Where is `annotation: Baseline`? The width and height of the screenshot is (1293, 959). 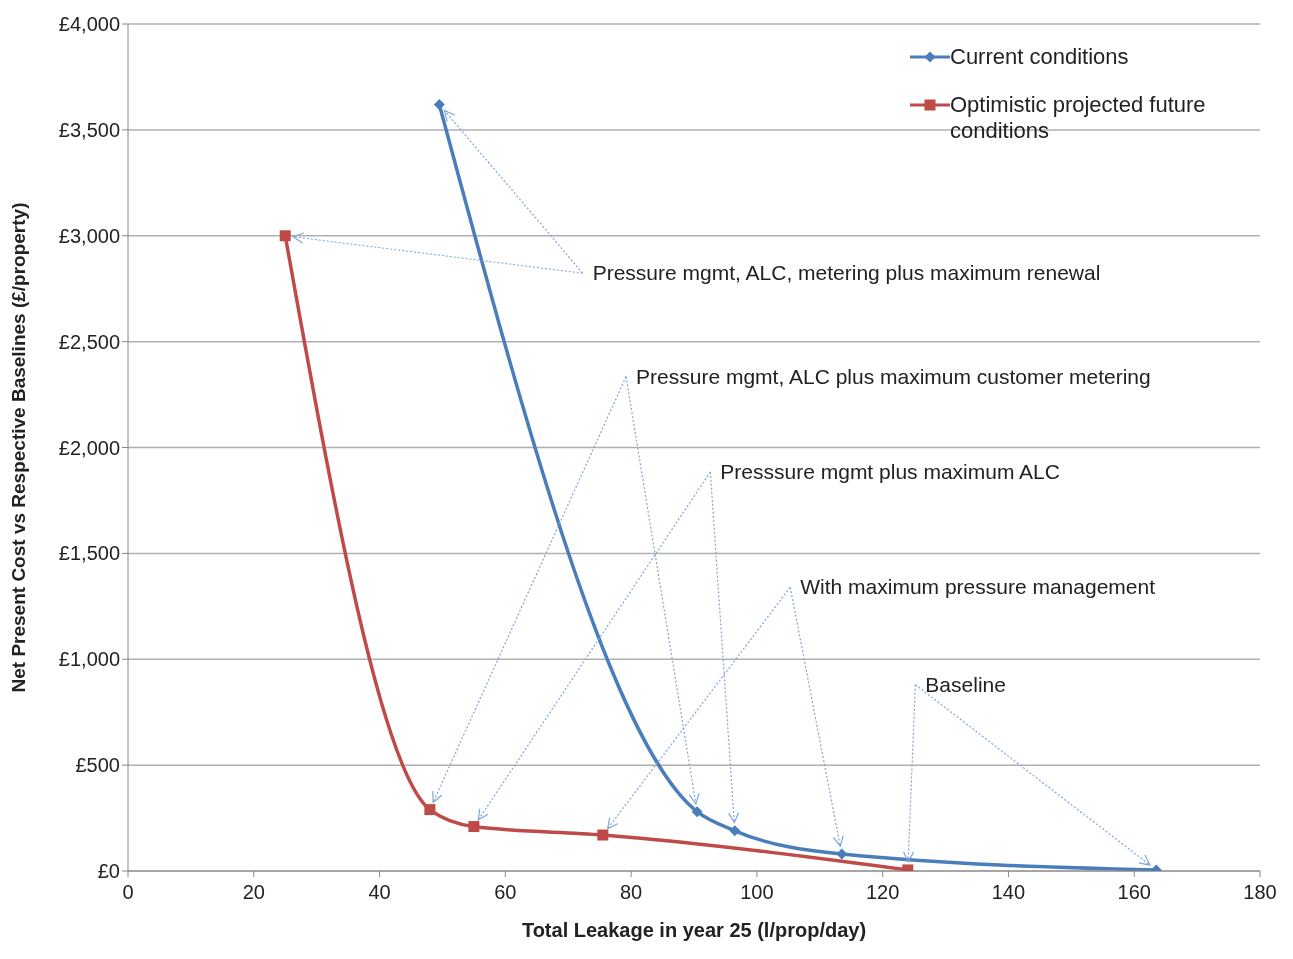 annotation: Baseline is located at coordinates (965, 684).